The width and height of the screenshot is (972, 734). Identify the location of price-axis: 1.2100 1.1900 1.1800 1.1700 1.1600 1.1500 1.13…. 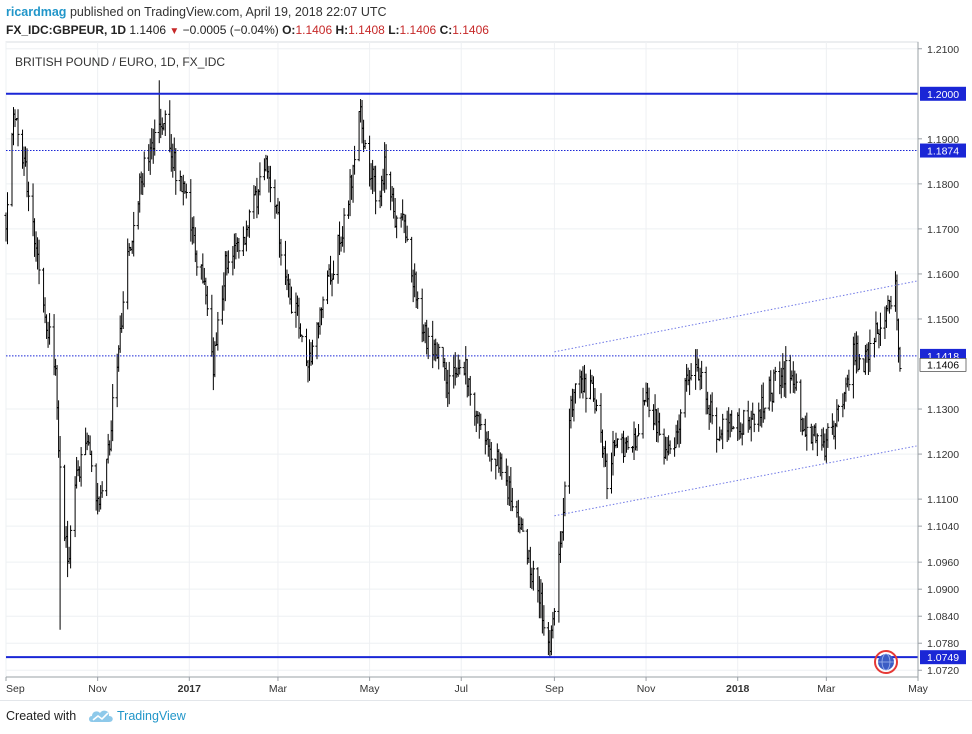
(938, 360).